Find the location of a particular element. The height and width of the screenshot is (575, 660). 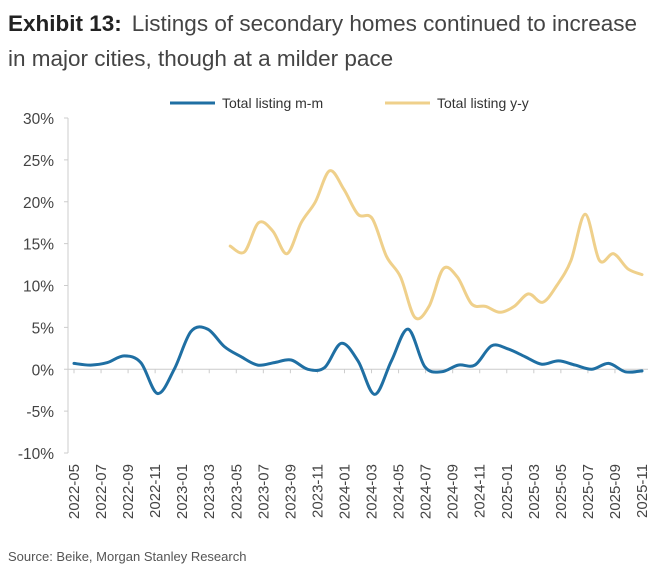

x-tick-label: 2022-05 is located at coordinates (74, 491).